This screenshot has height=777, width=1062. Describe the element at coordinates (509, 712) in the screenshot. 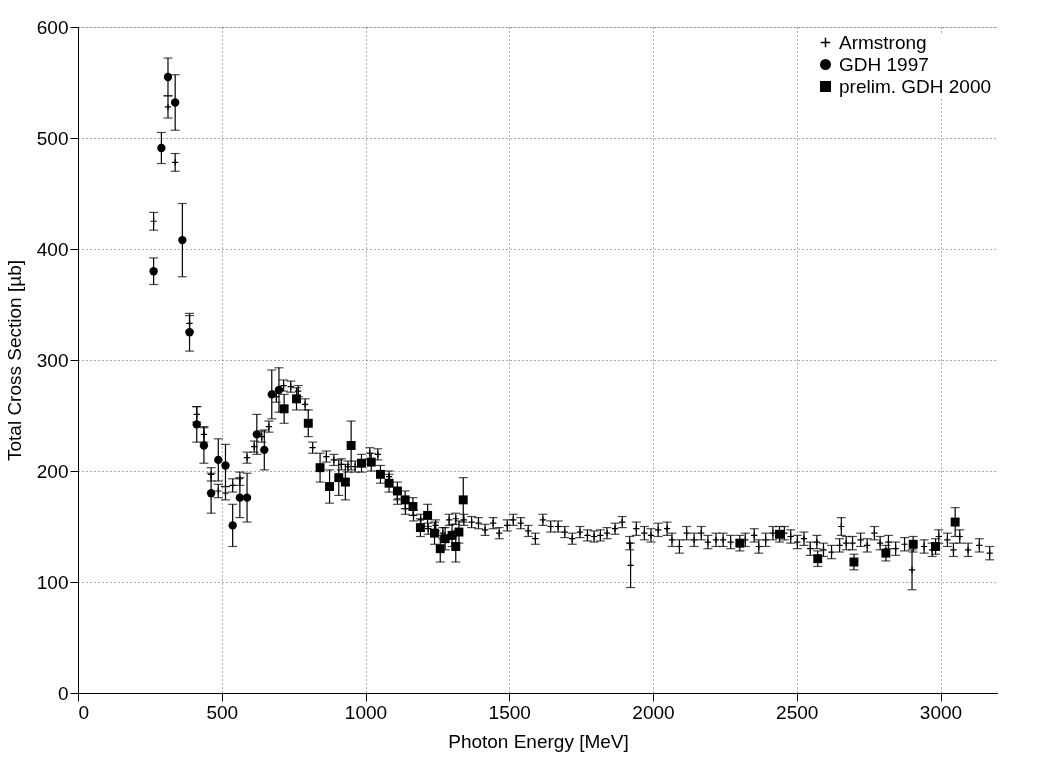

I see `x-tick-label: 1500` at that location.